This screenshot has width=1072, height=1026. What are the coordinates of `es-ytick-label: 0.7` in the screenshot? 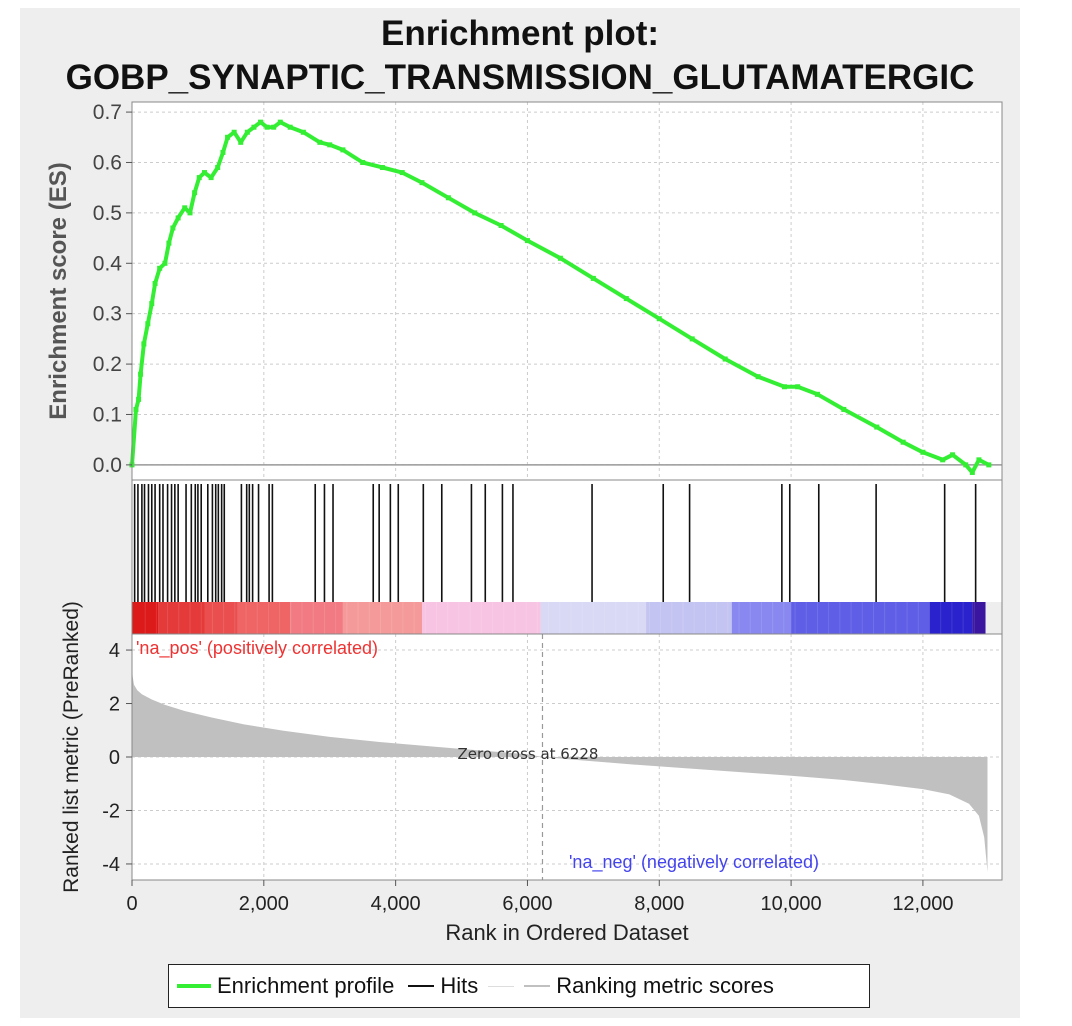 It's located at (107, 112).